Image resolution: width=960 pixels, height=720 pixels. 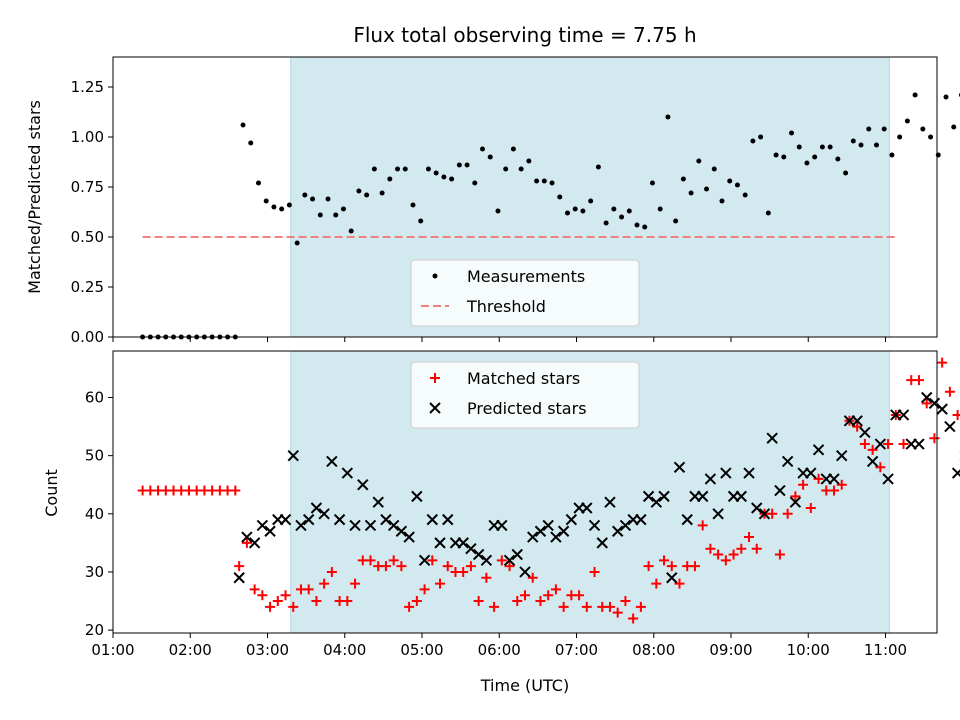 I want to click on legend-marker-measurements, so click(x=435, y=276).